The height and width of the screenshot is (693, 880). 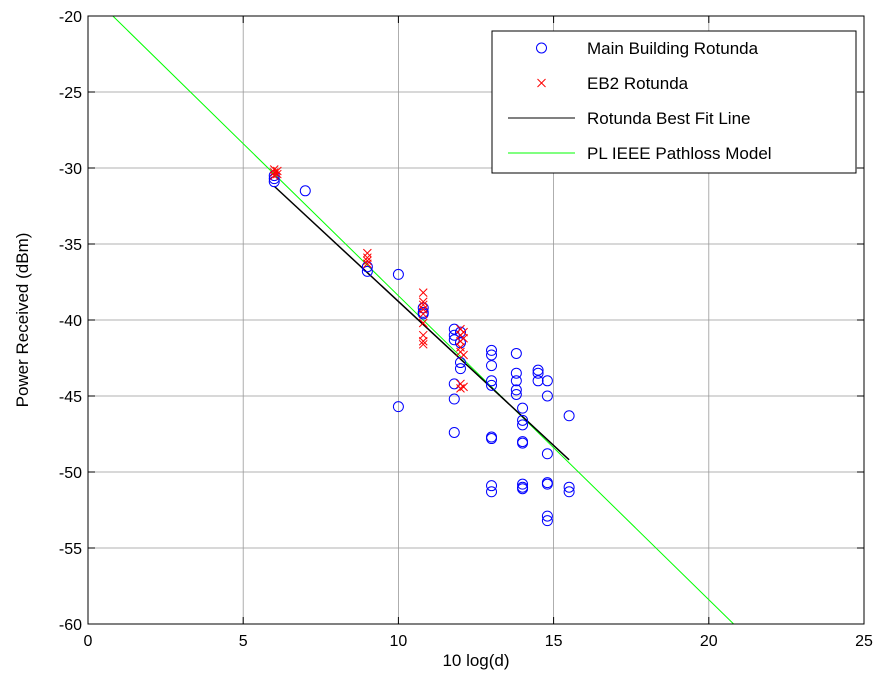 I want to click on y-tick-label: -20, so click(x=70, y=17).